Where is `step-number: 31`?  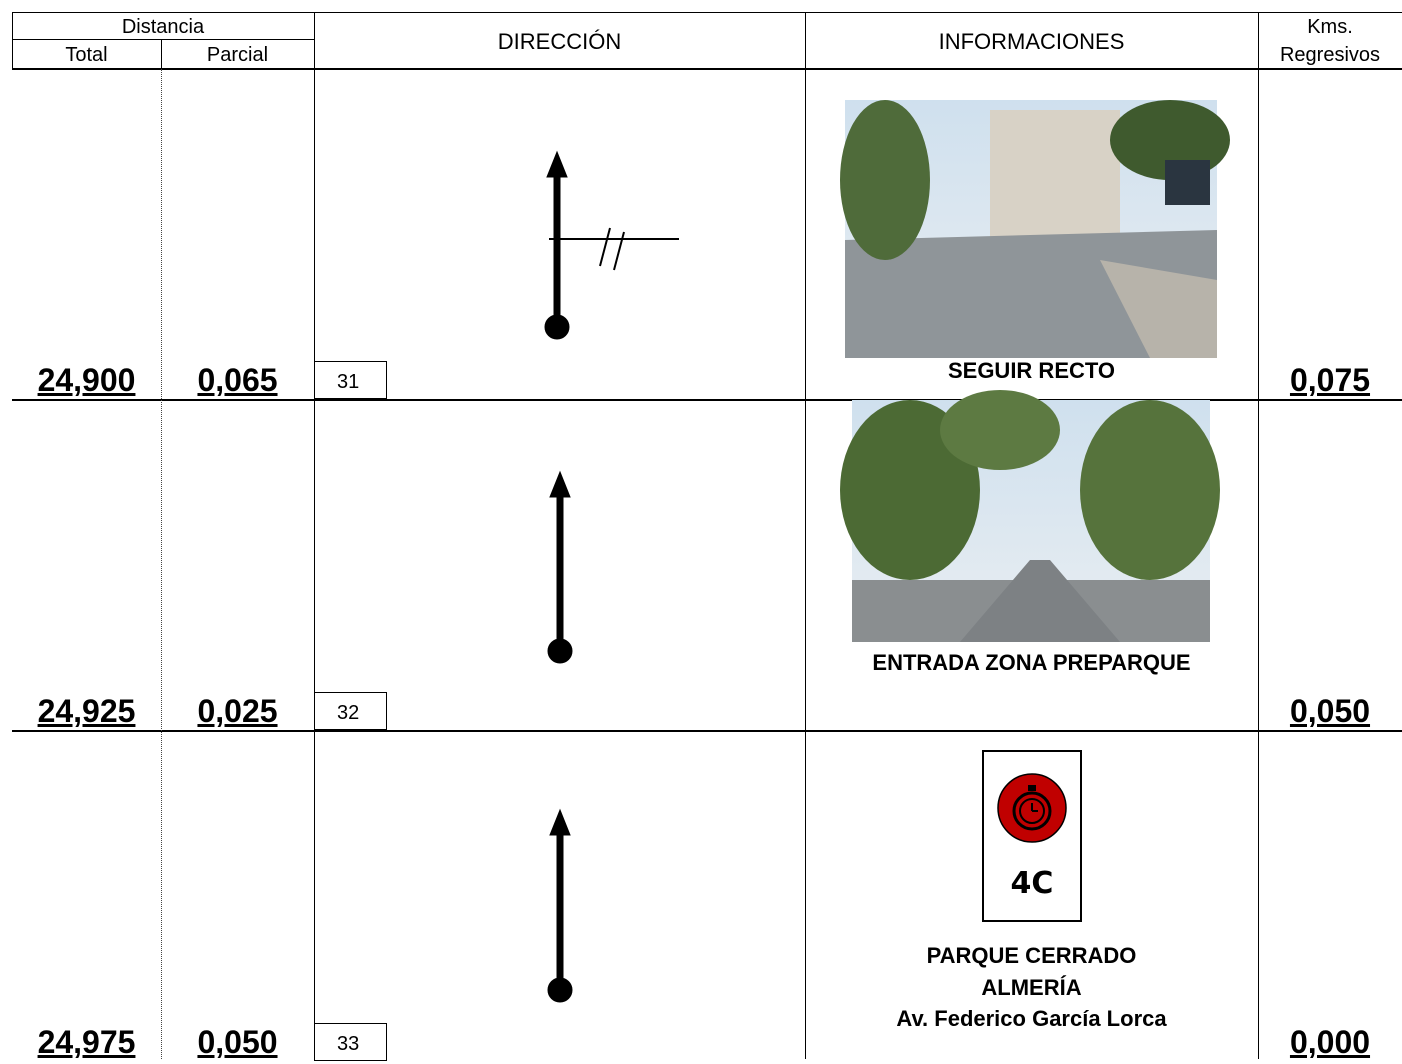 step-number: 31 is located at coordinates (350, 380).